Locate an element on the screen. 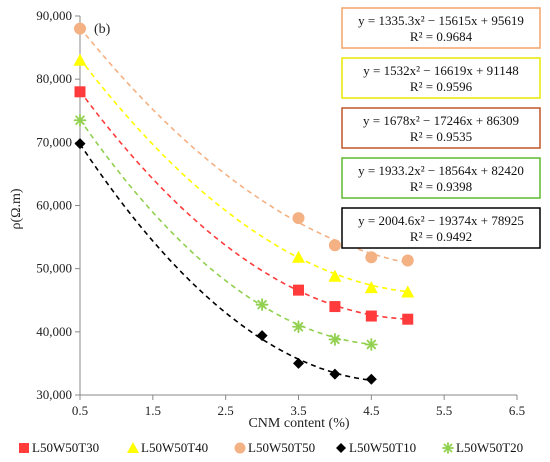  y-tick-label: 30,000 is located at coordinates (54, 394).